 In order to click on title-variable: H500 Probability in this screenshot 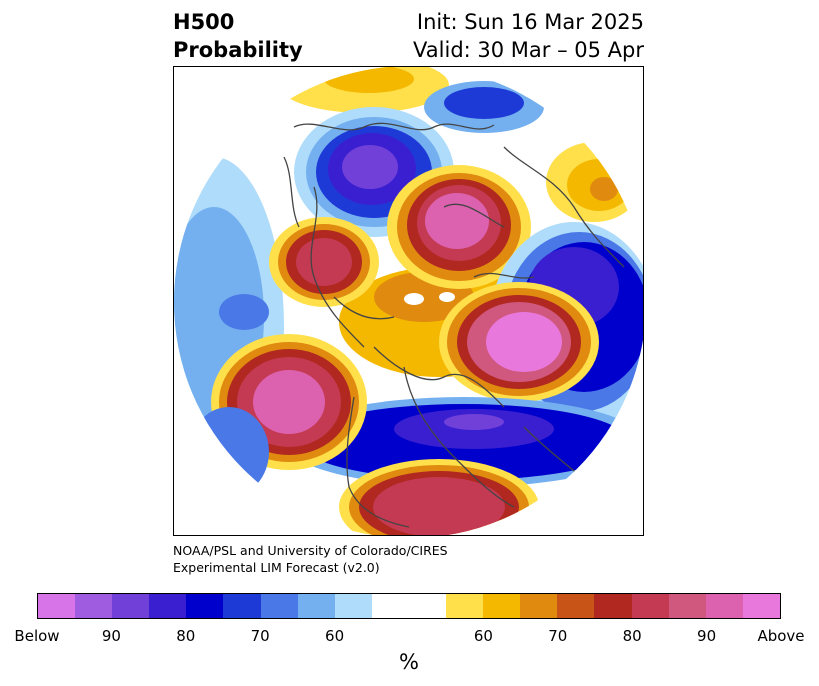, I will do `click(238, 36)`.